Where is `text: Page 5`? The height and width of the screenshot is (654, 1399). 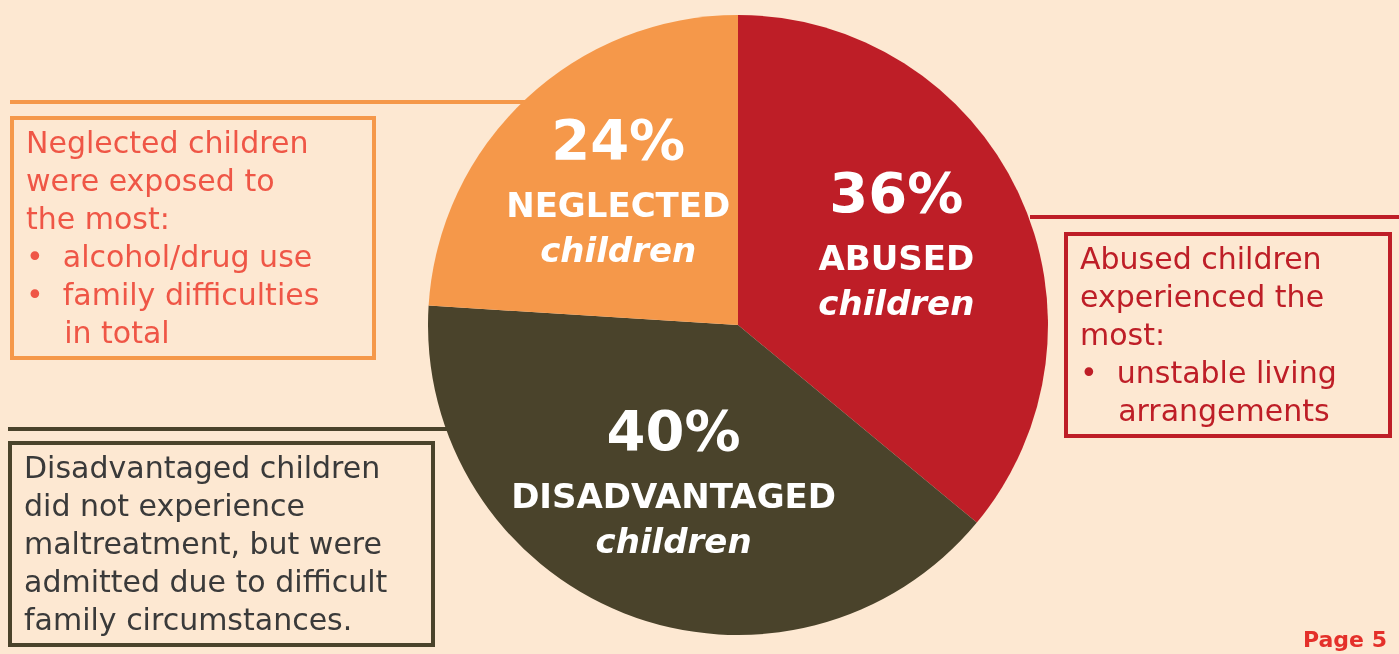 text: Page 5 is located at coordinates (1344, 639).